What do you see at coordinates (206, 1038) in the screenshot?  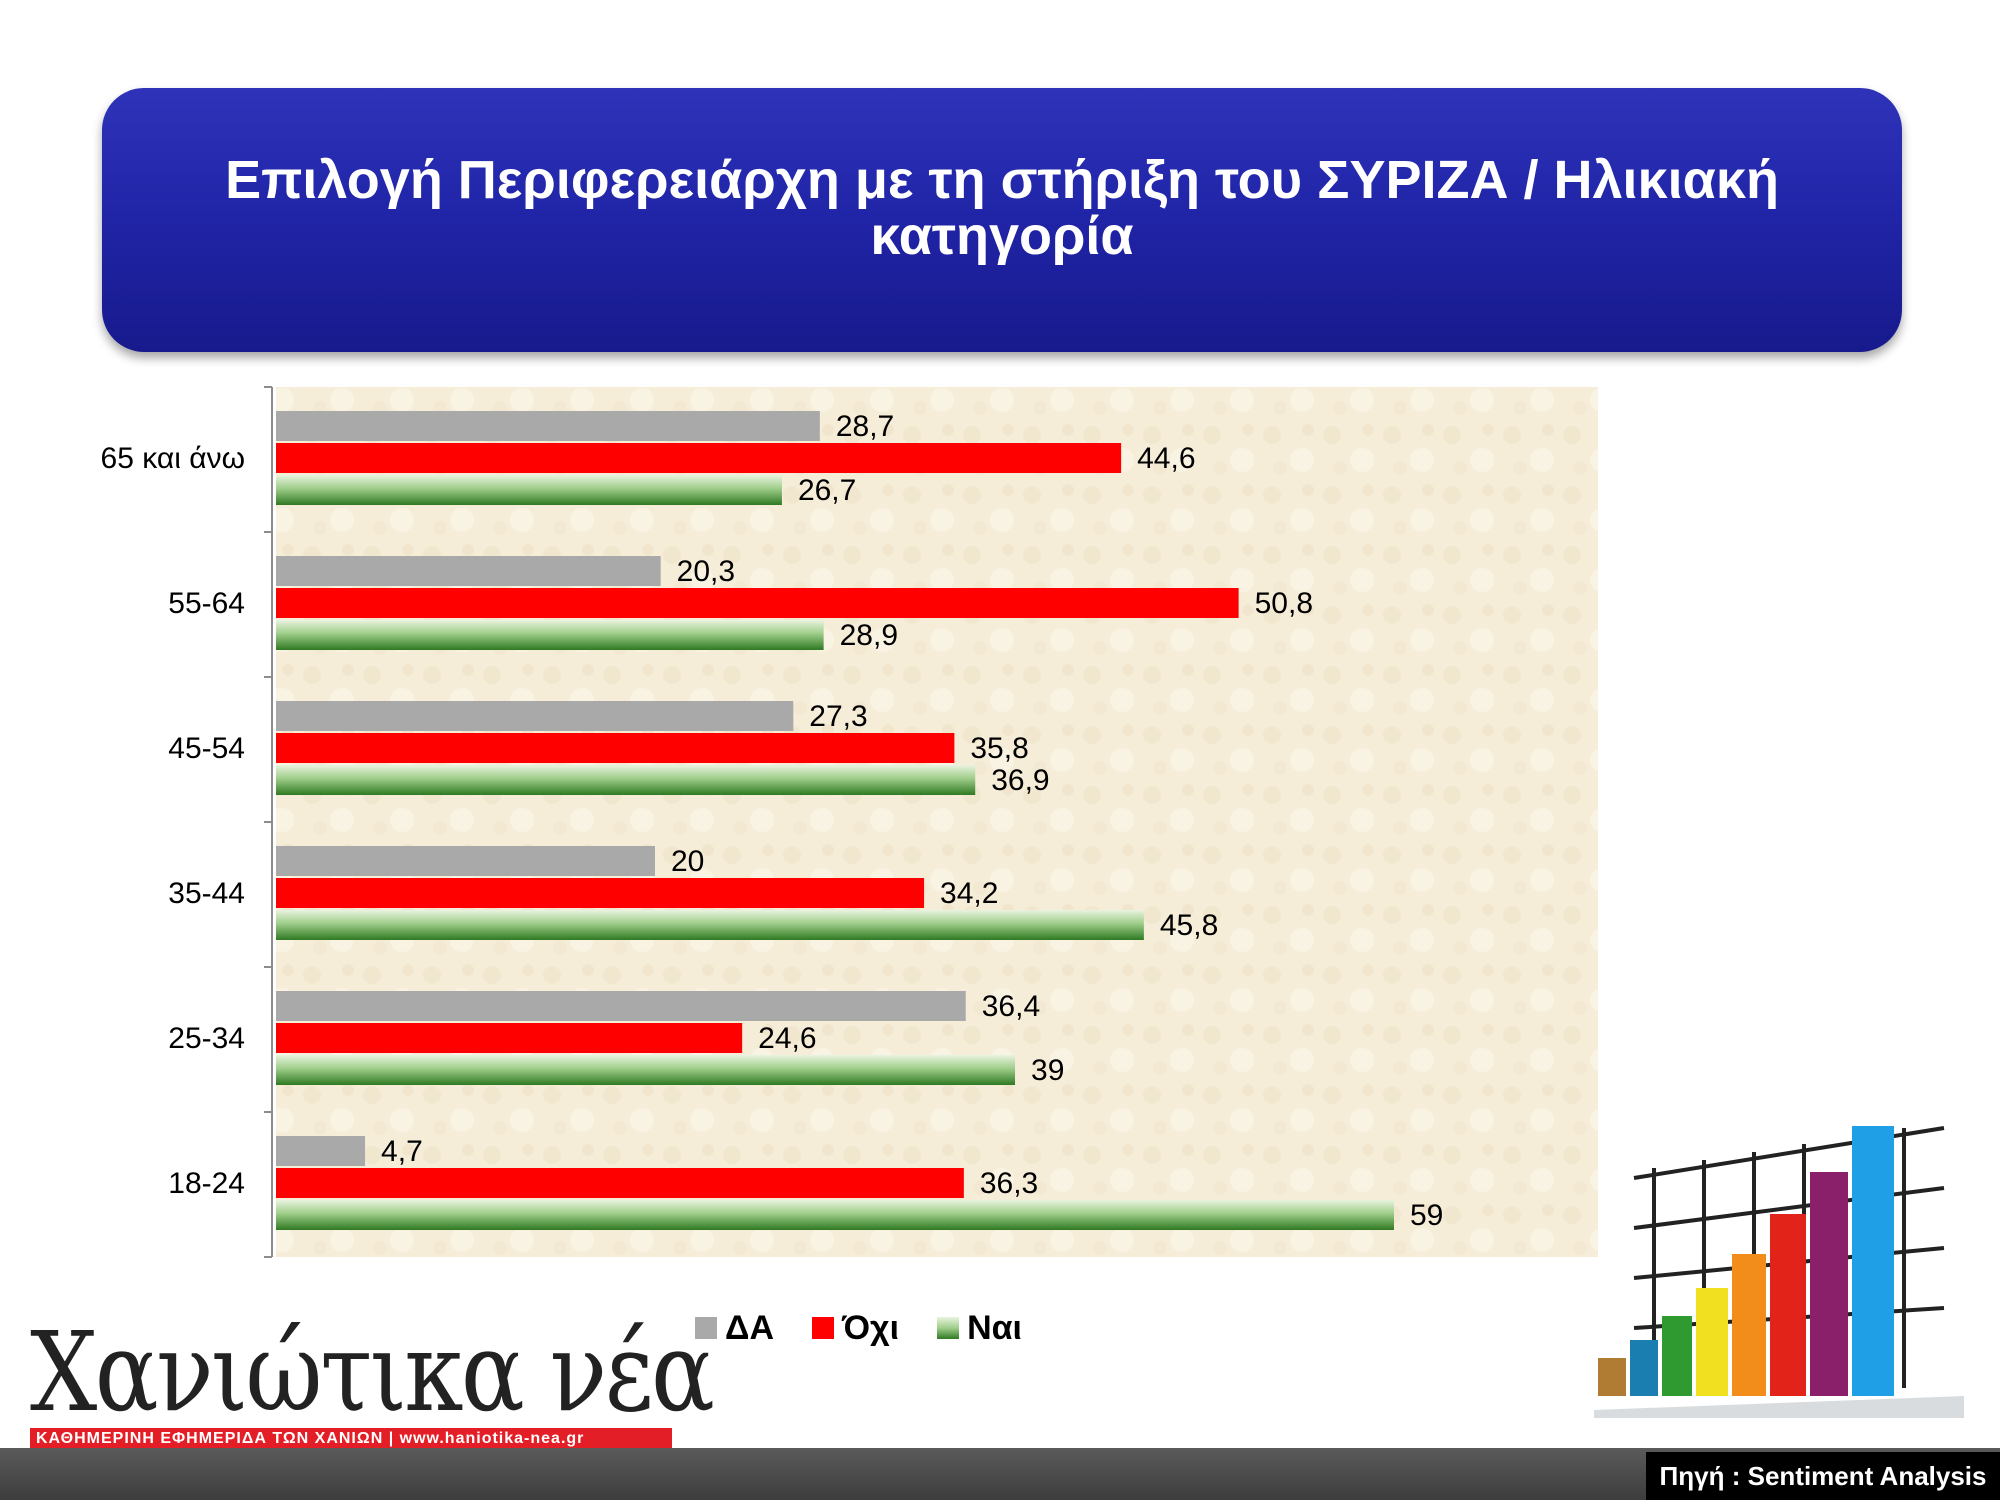 I see `category-label: 25-34` at bounding box center [206, 1038].